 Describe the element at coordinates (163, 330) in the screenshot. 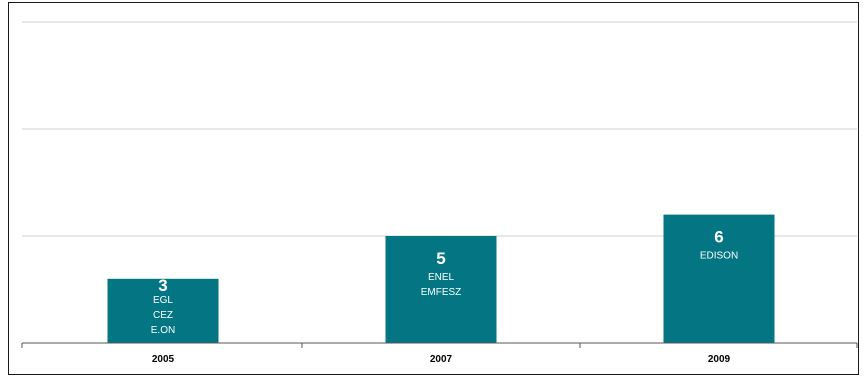

I see `bar-company-label: E.ON` at that location.